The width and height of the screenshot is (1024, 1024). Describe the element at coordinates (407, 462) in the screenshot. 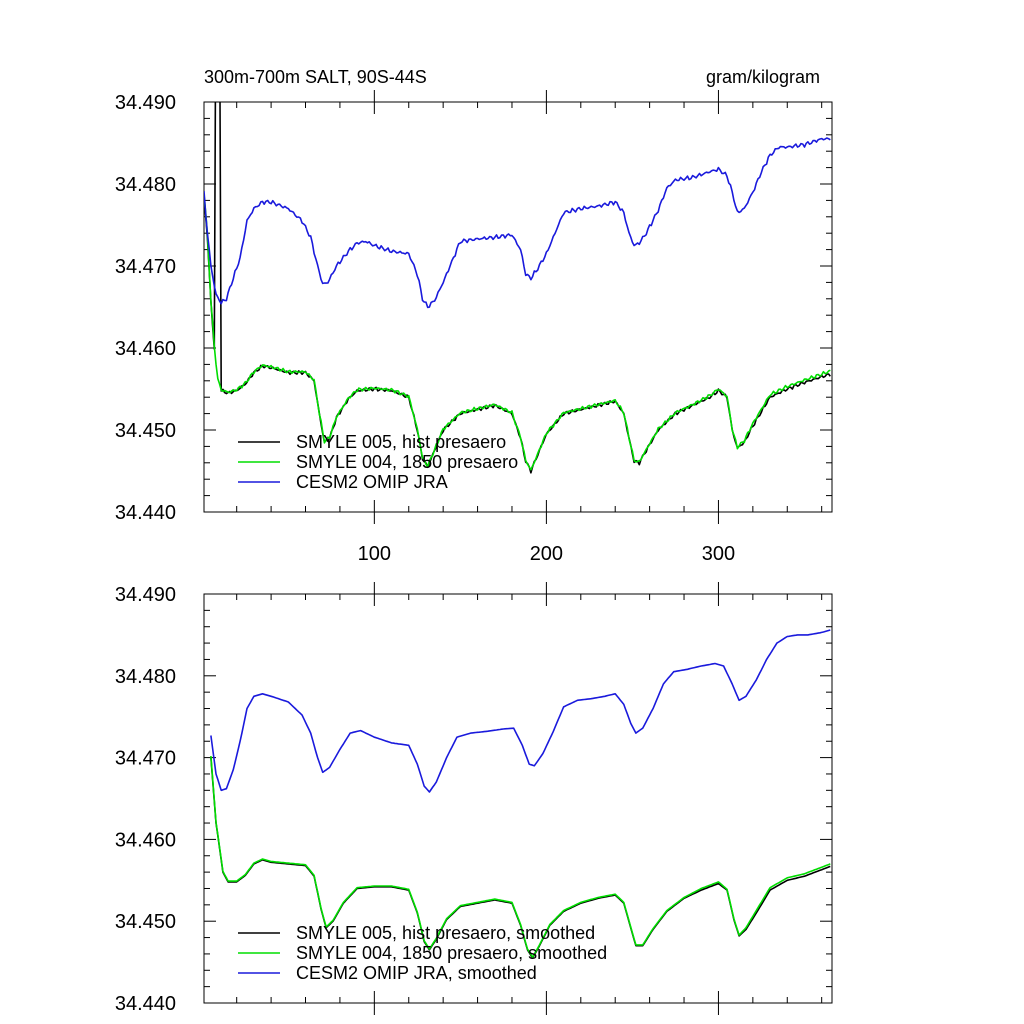

I see `legend-label-2: SMYLE 004, 1850 presaero` at that location.